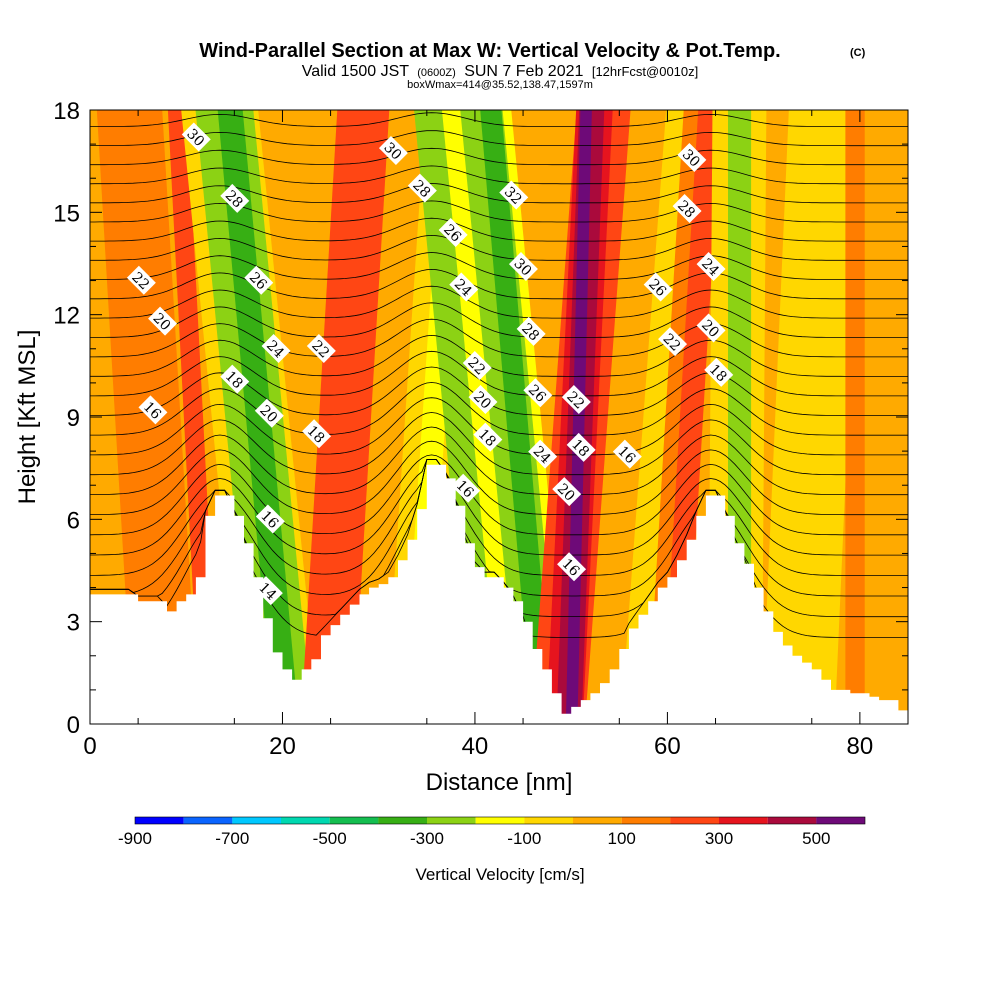 This screenshot has height=1000, width=1000. What do you see at coordinates (523, 71) in the screenshot?
I see `subtitle-date: SUN 7 Feb 2021` at bounding box center [523, 71].